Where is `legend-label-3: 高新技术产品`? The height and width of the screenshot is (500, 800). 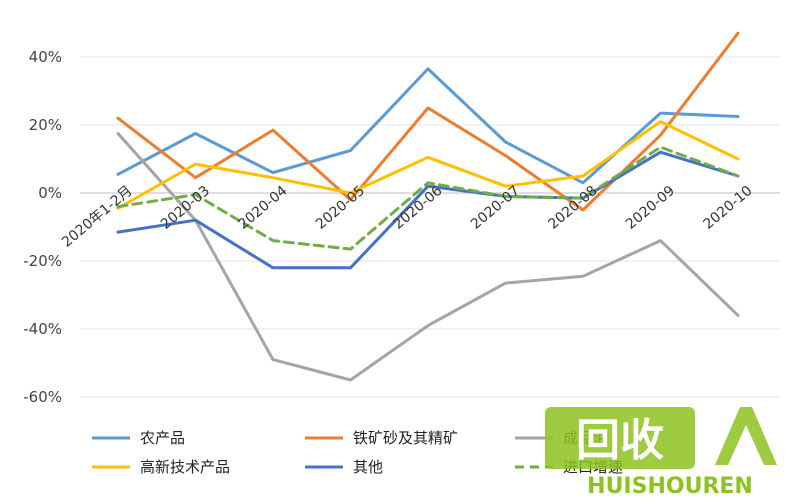 legend-label-3: 高新技术产品 is located at coordinates (185, 467).